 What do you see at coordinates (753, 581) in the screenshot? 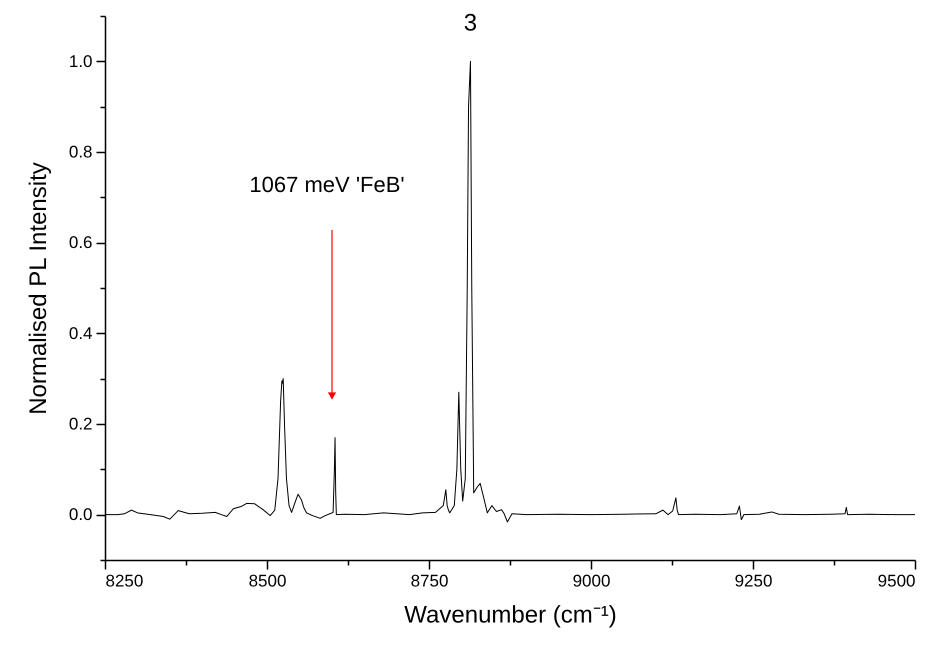
I see `x-tick-label: 9250` at bounding box center [753, 581].